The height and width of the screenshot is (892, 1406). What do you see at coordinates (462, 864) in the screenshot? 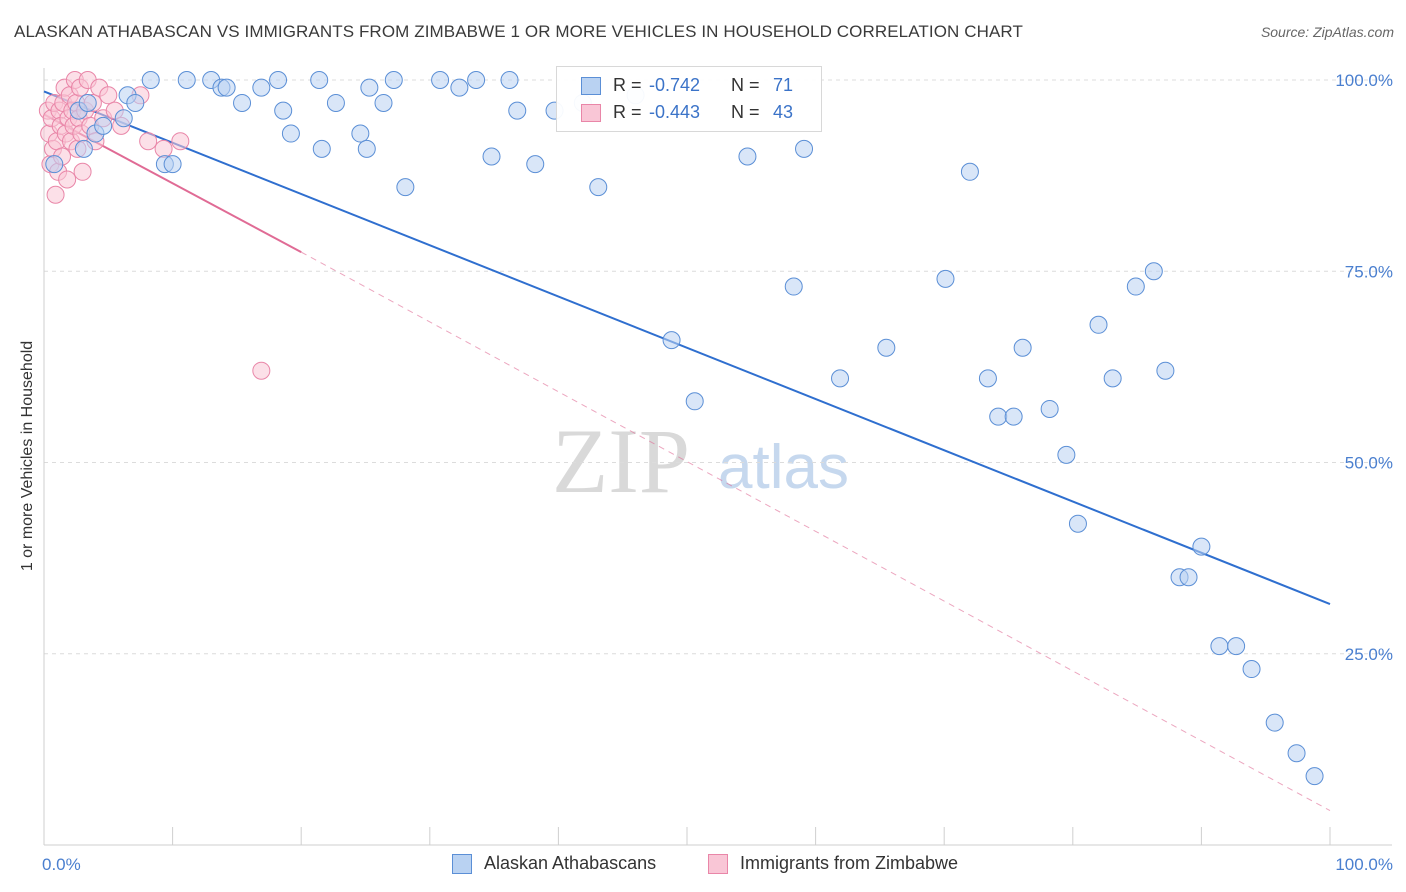
I see `legend-swatch-athabascan` at bounding box center [462, 864].